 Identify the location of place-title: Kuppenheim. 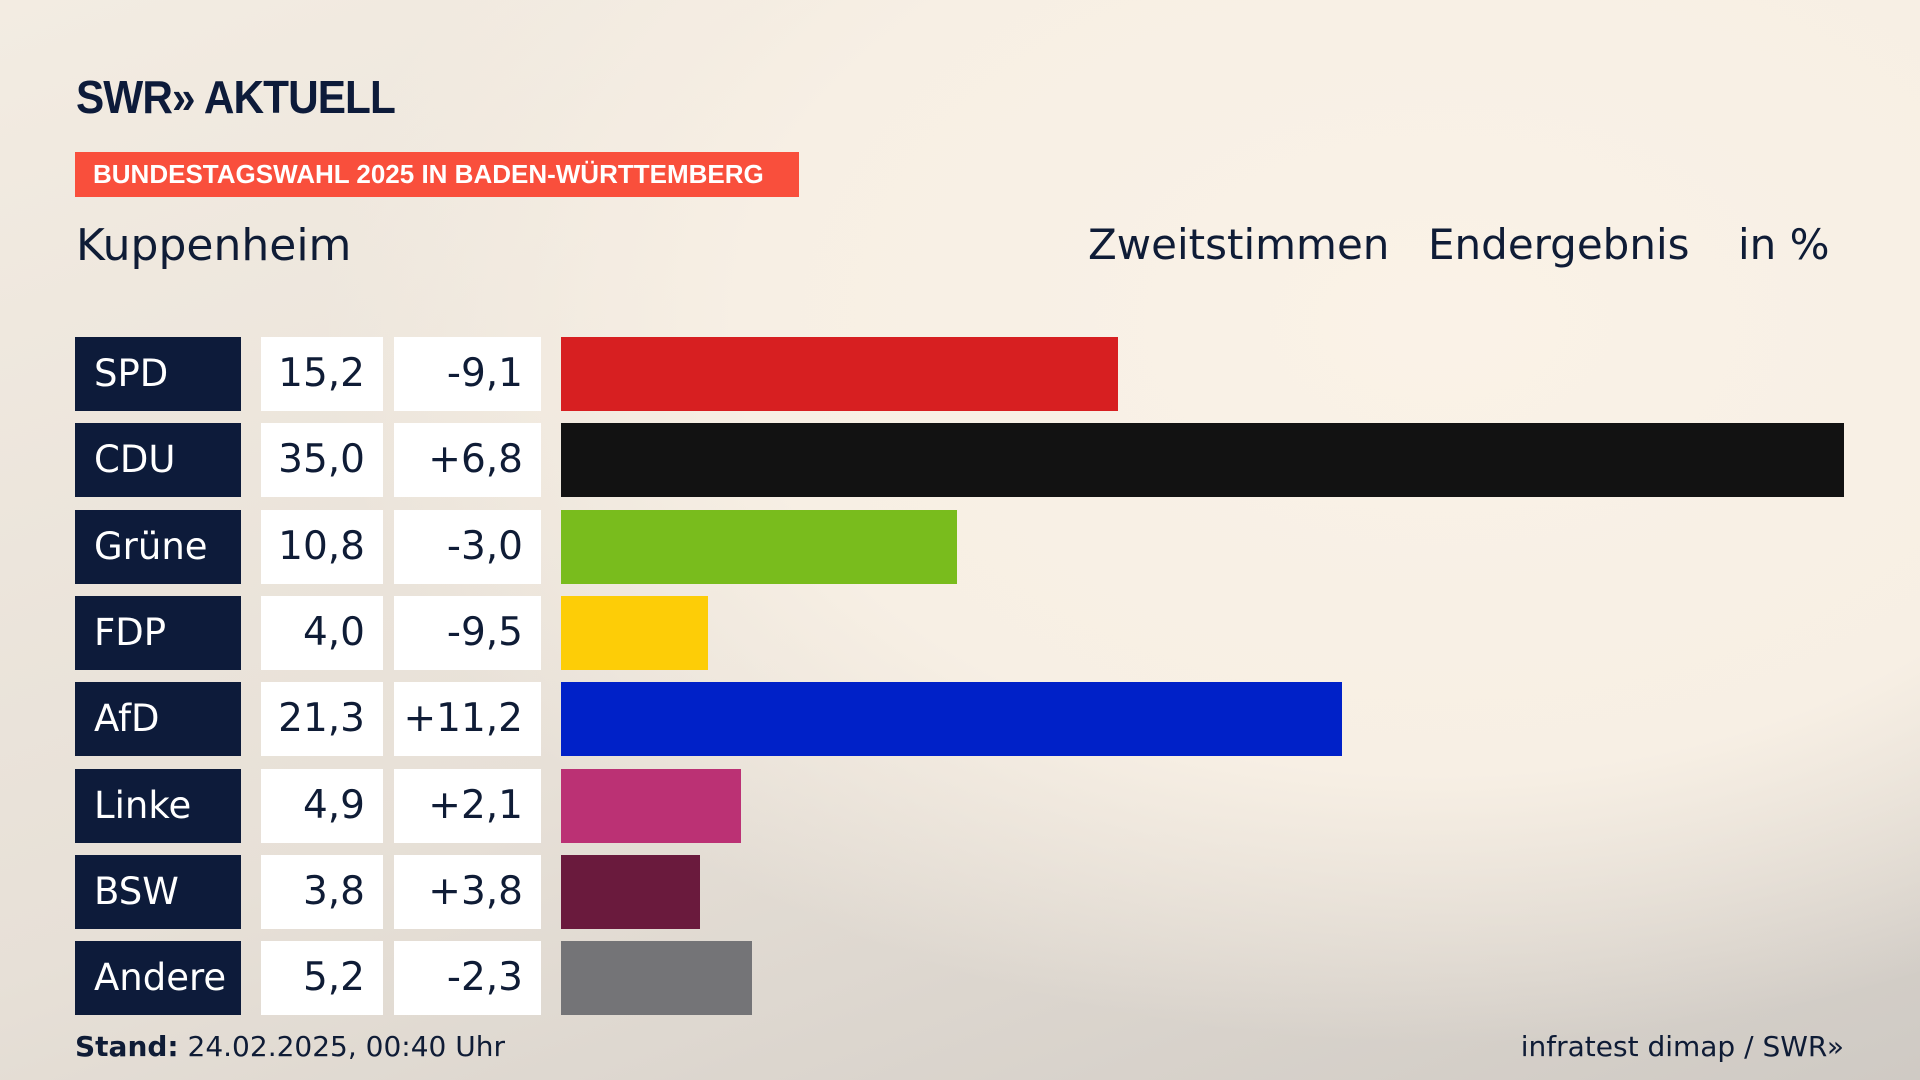
(214, 245).